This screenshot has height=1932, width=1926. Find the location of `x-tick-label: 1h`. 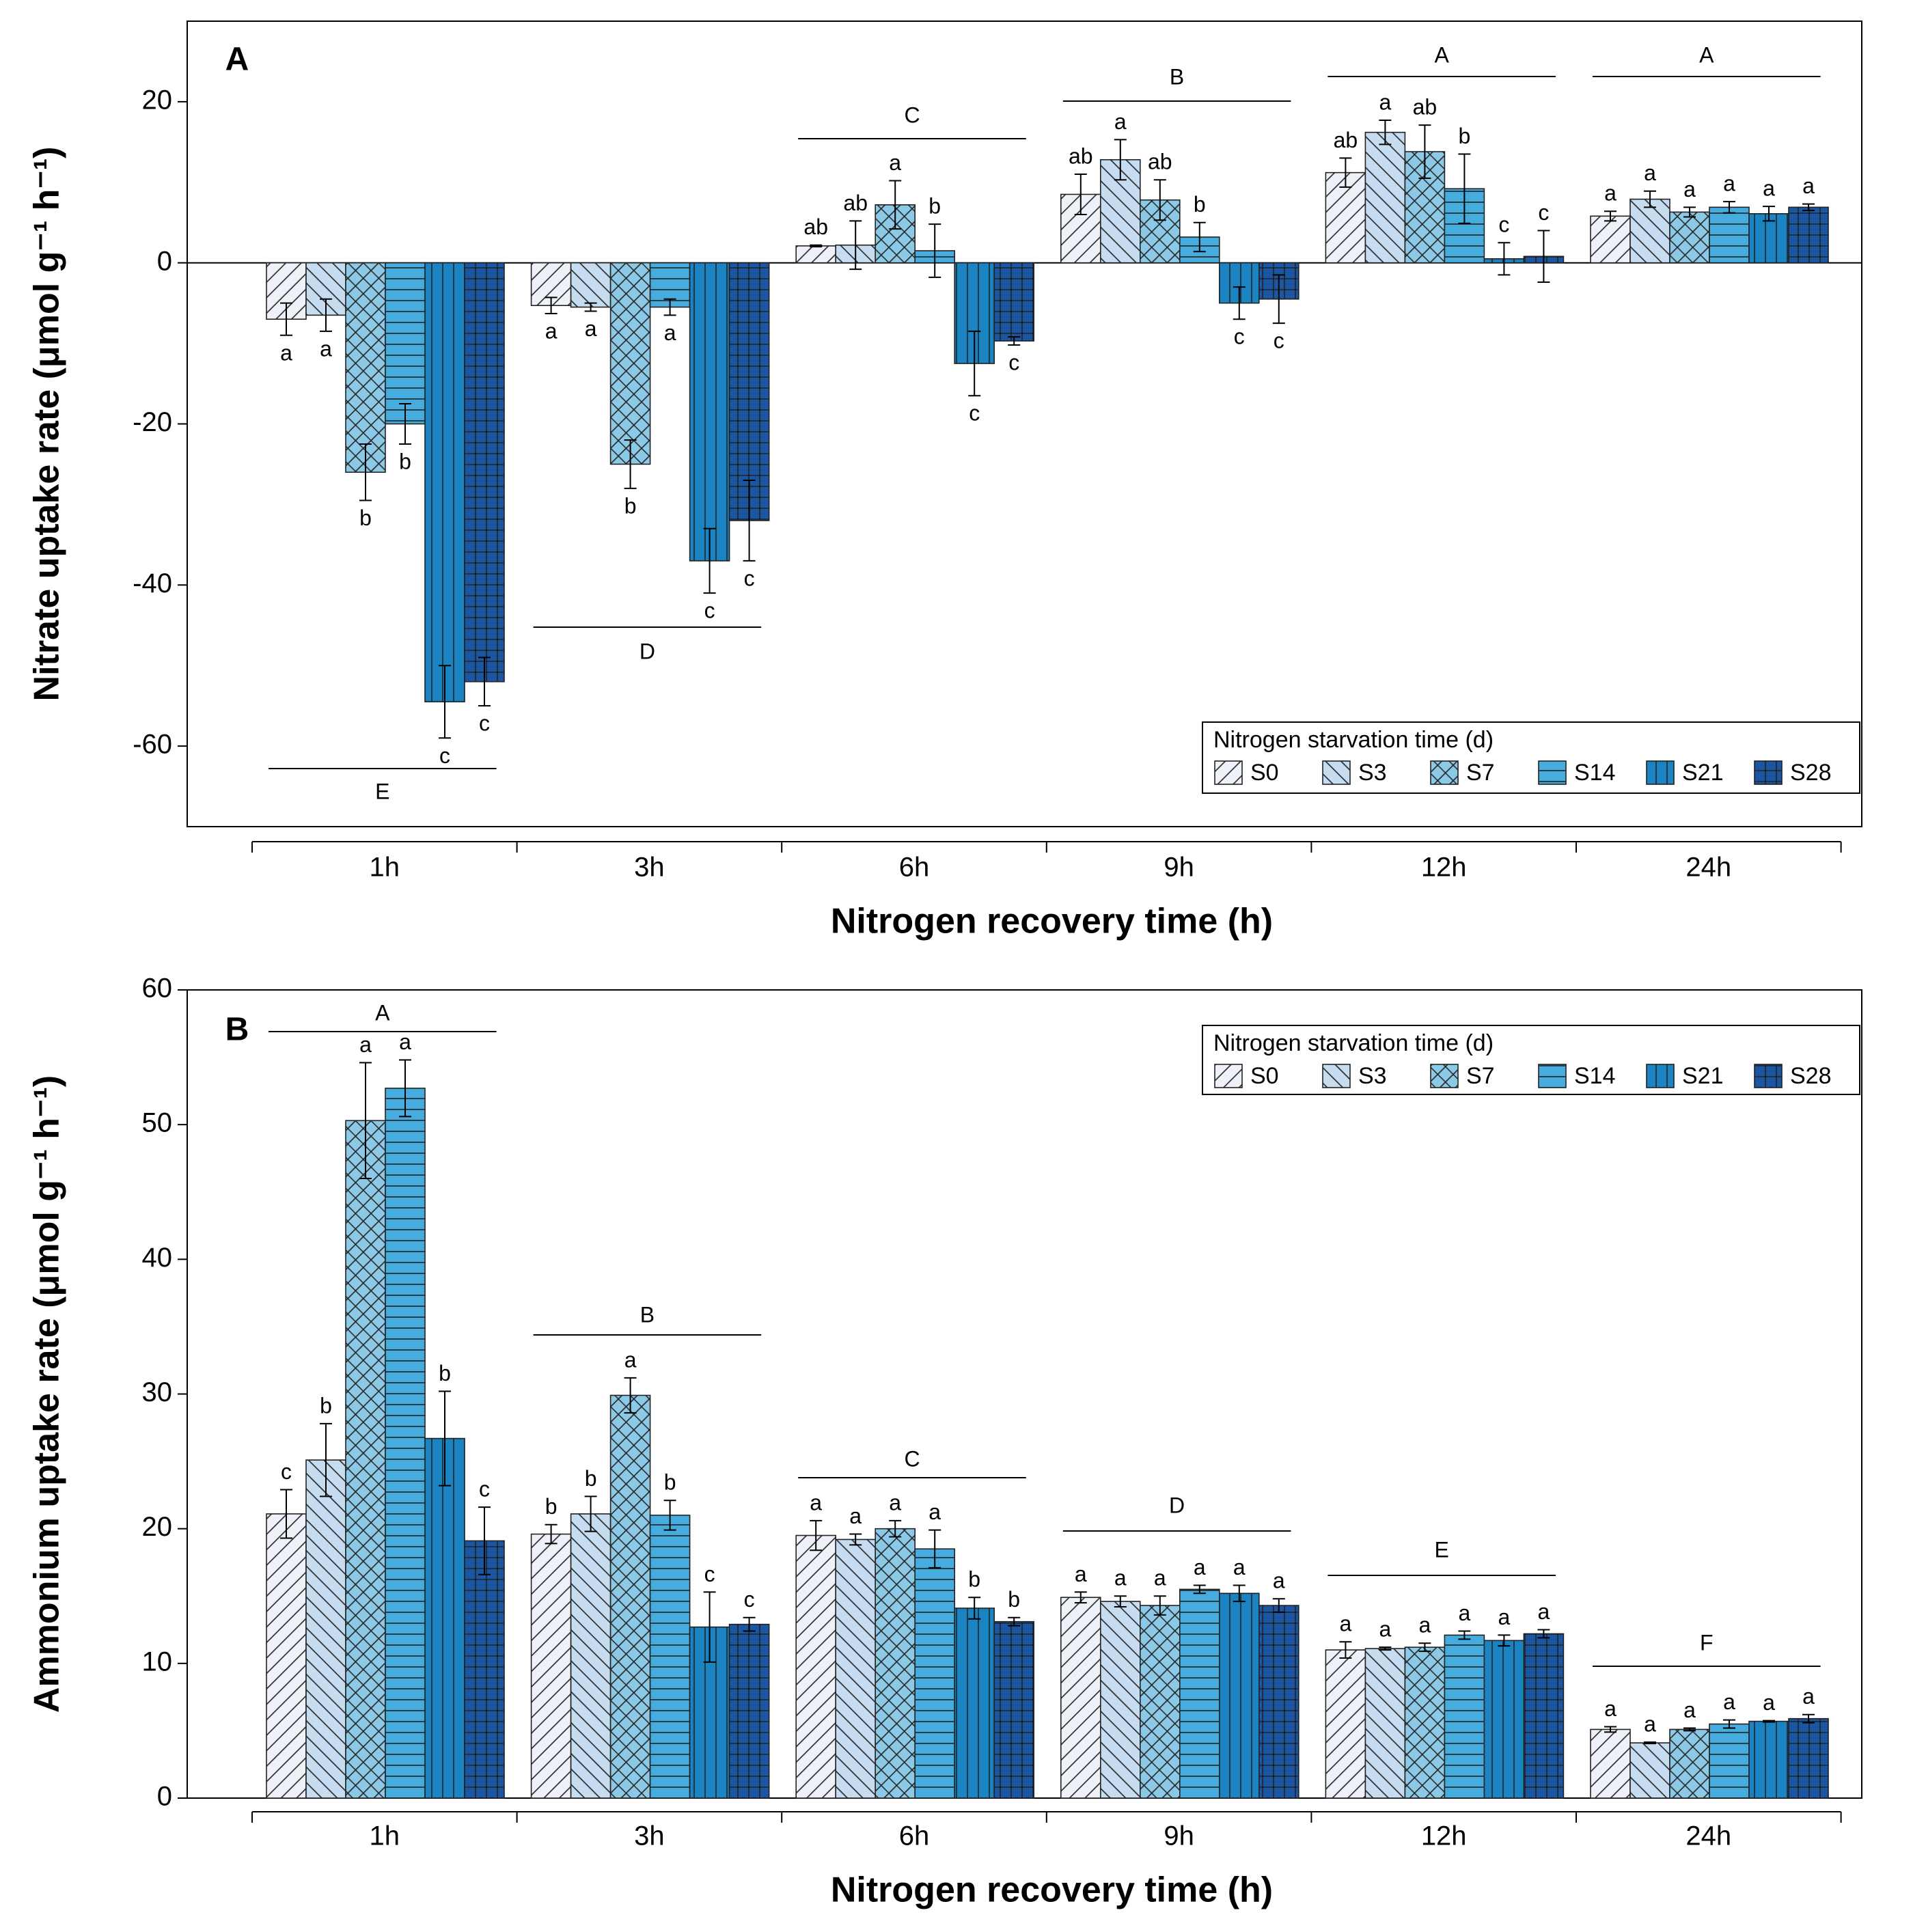

x-tick-label: 1h is located at coordinates (385, 868).